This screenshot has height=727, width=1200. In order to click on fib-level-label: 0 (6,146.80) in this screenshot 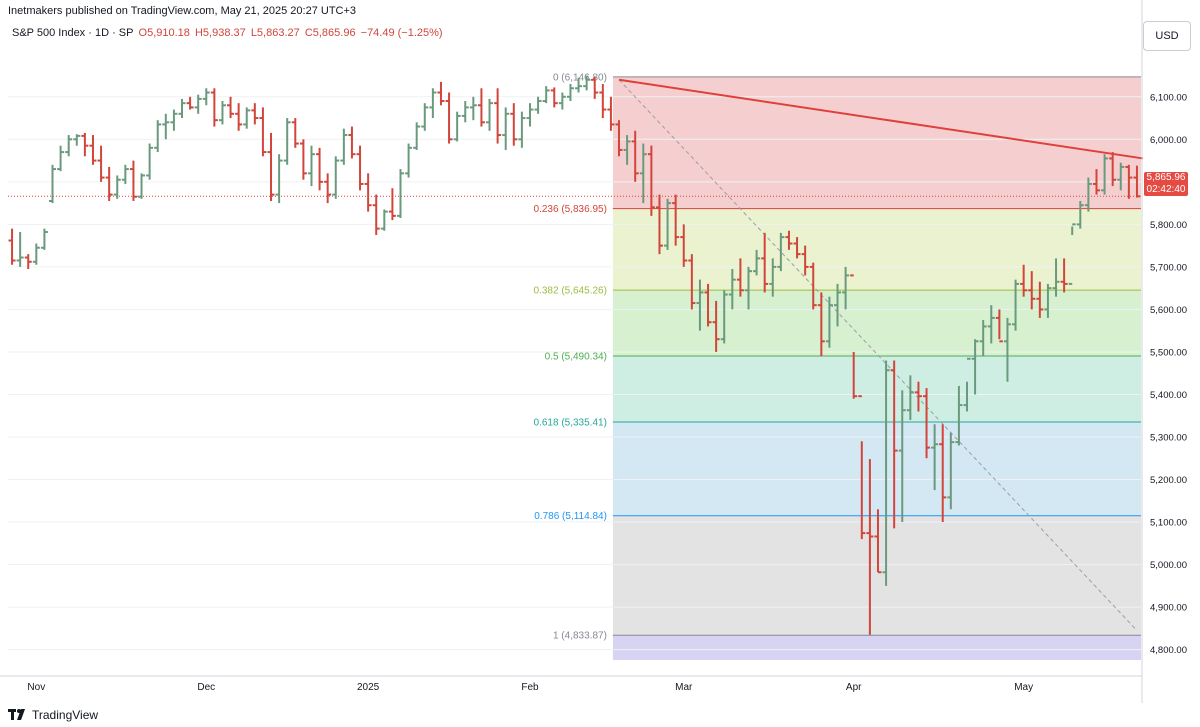, I will do `click(580, 77)`.